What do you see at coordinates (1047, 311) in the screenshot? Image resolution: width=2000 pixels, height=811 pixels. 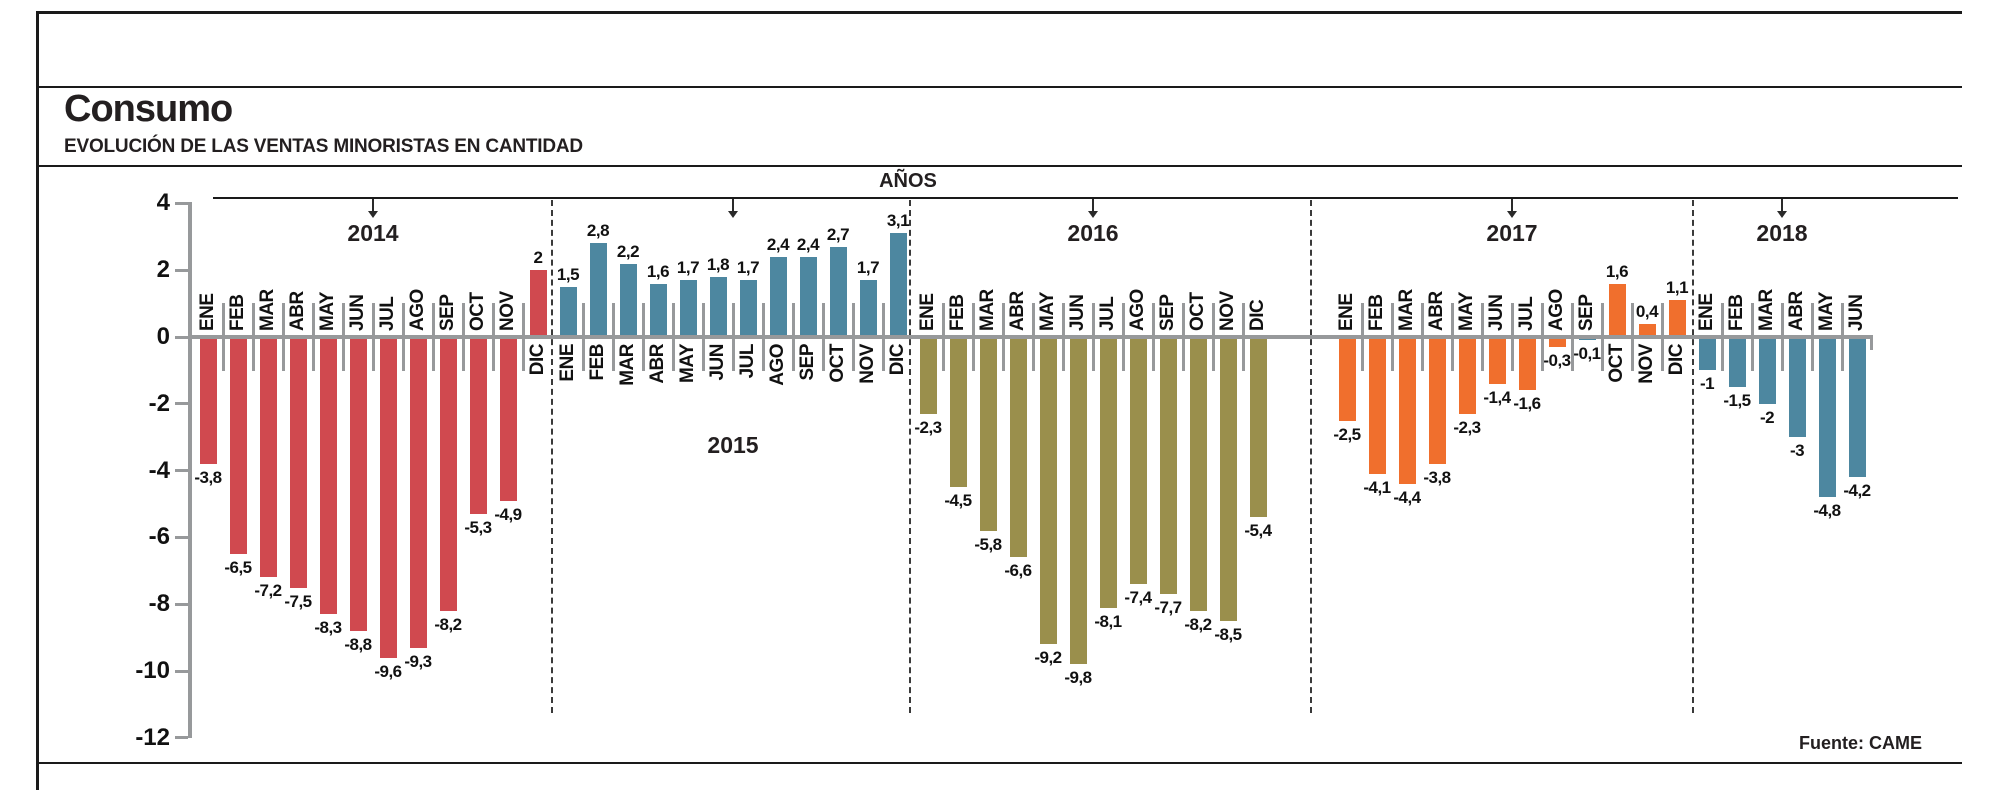 I see `month-label-2016-MAY: MAY` at bounding box center [1047, 311].